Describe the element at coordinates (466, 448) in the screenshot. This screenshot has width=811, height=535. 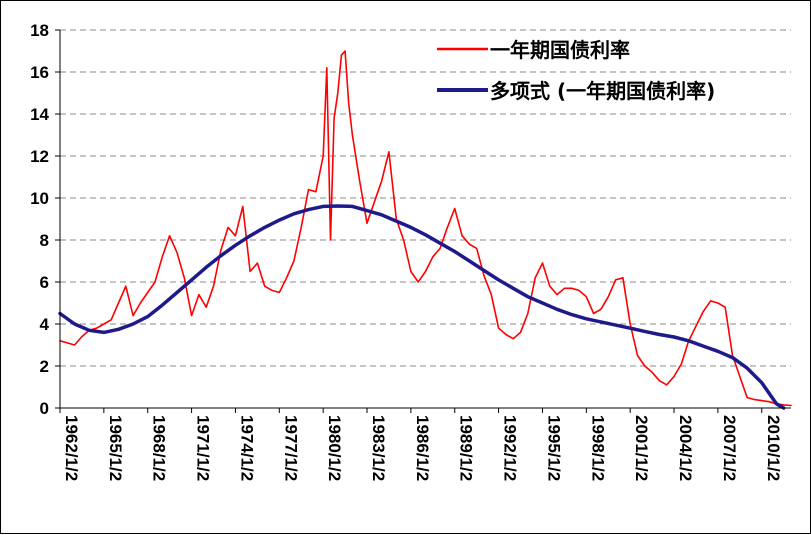
I see `x-tick-label: 1989/1/2` at that location.